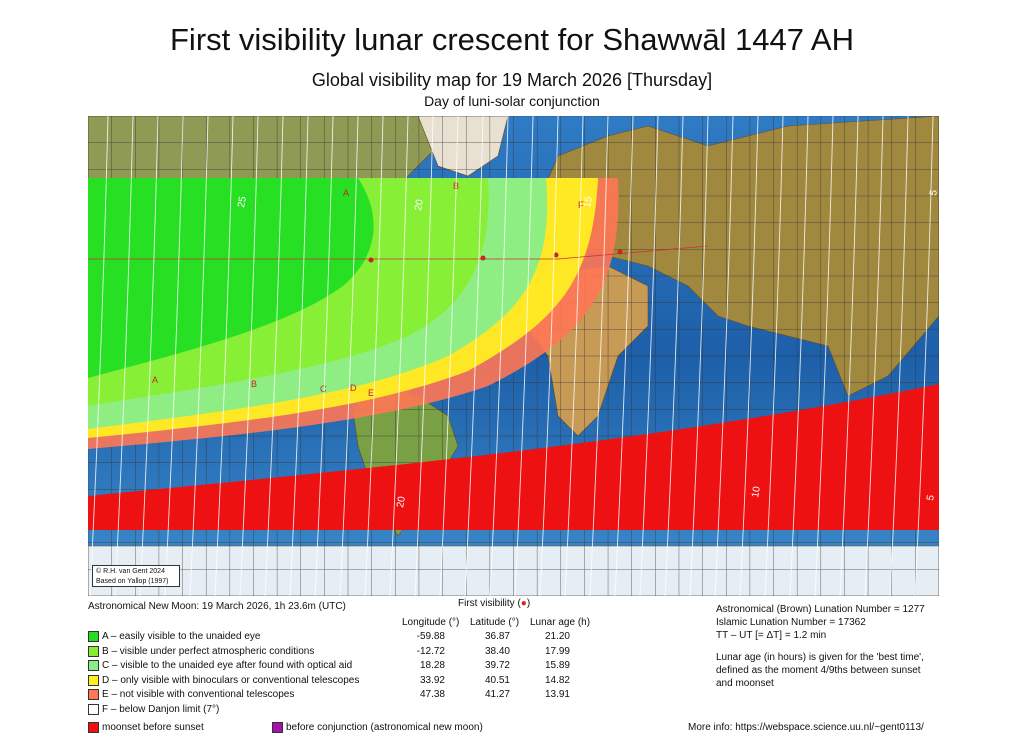  Describe the element at coordinates (346, 193) in the screenshot. I see `zone-letter-a-top: A` at that location.